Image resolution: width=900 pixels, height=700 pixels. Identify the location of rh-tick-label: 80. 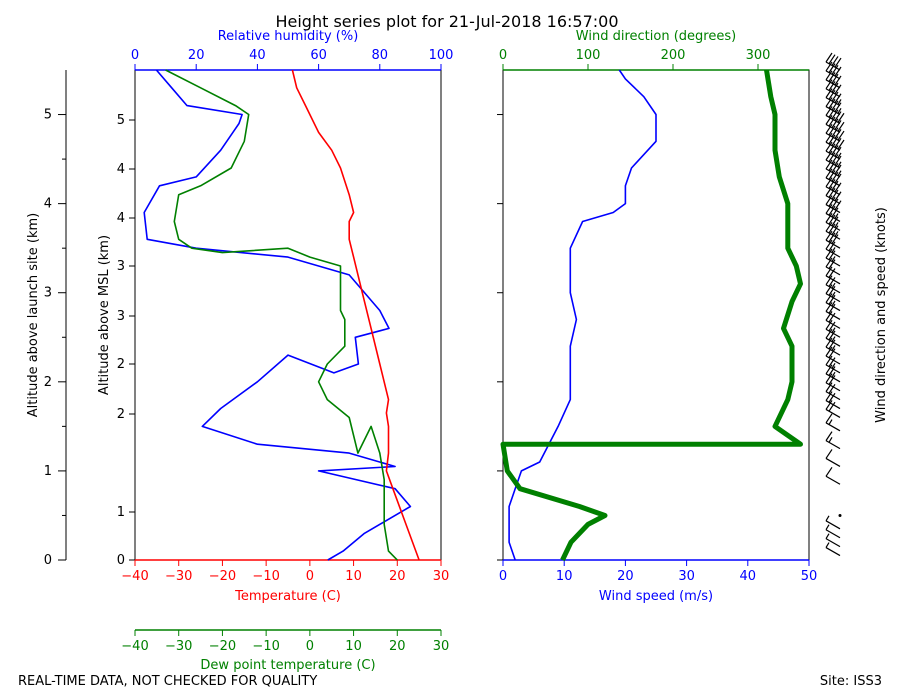
(380, 55).